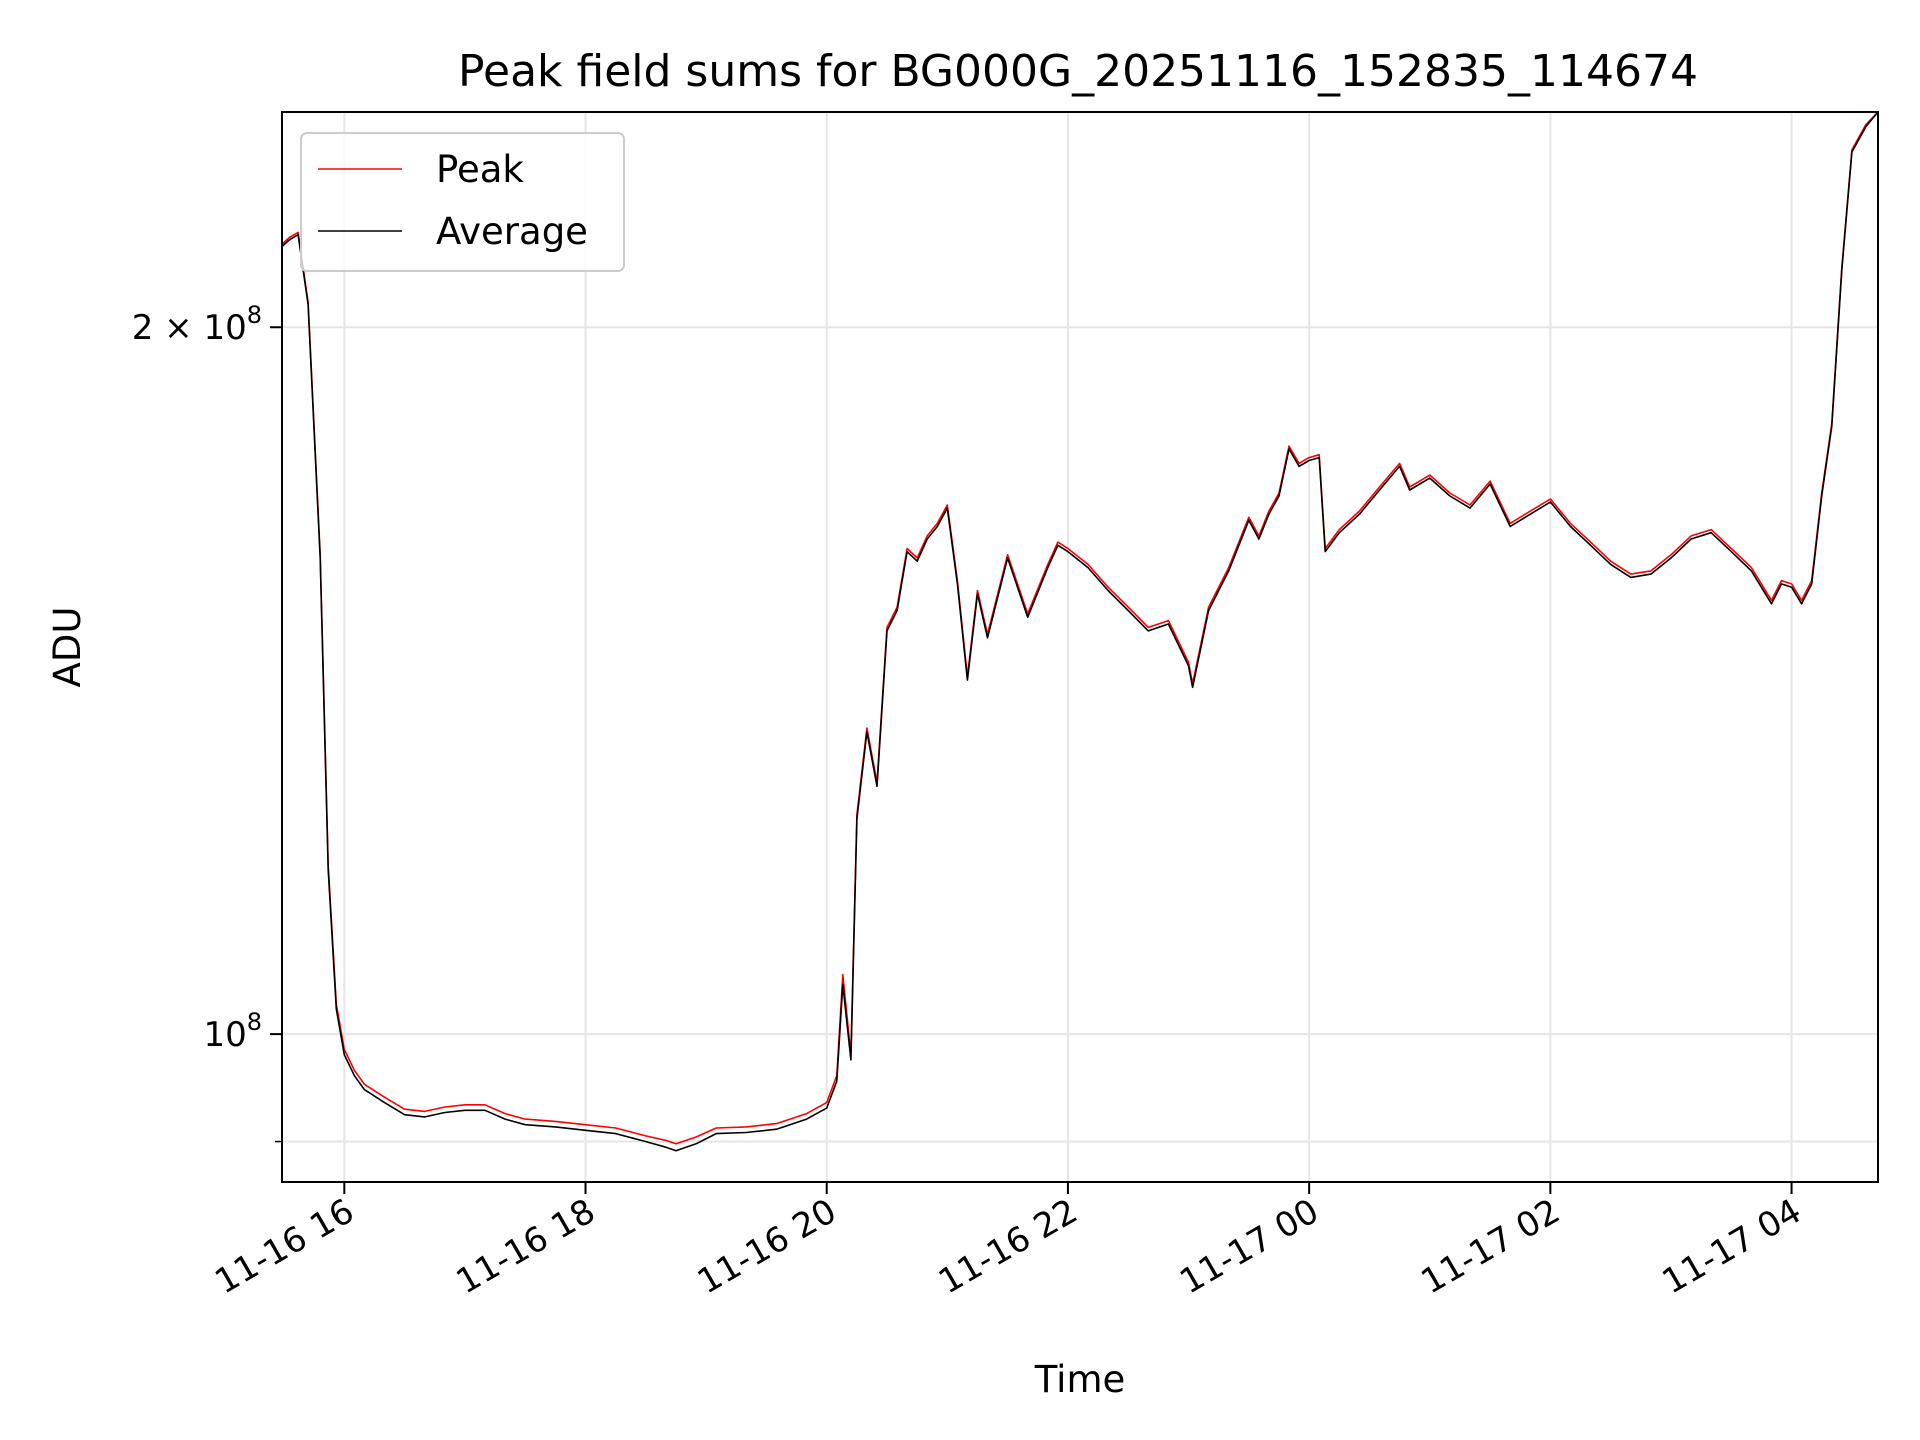  I want to click on legend-label-average: Average, so click(512, 231).